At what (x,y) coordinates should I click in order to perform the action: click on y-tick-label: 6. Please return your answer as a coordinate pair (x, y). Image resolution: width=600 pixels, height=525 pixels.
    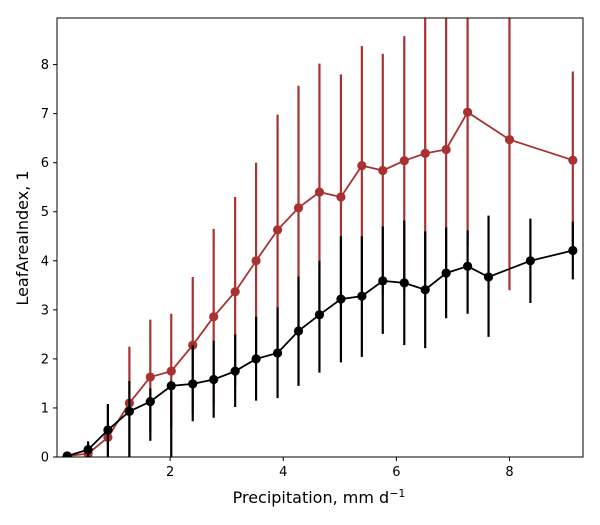
    Looking at the image, I should click on (45, 163).